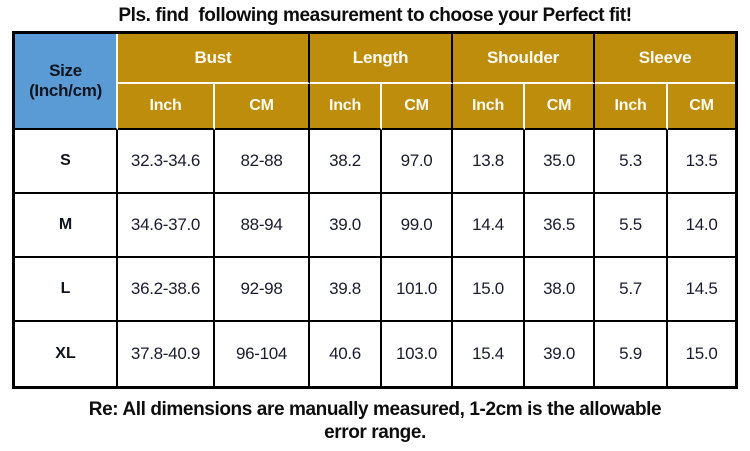 This screenshot has height=451, width=750. What do you see at coordinates (560, 226) in the screenshot?
I see `shoulder-cm-value: 36.5` at bounding box center [560, 226].